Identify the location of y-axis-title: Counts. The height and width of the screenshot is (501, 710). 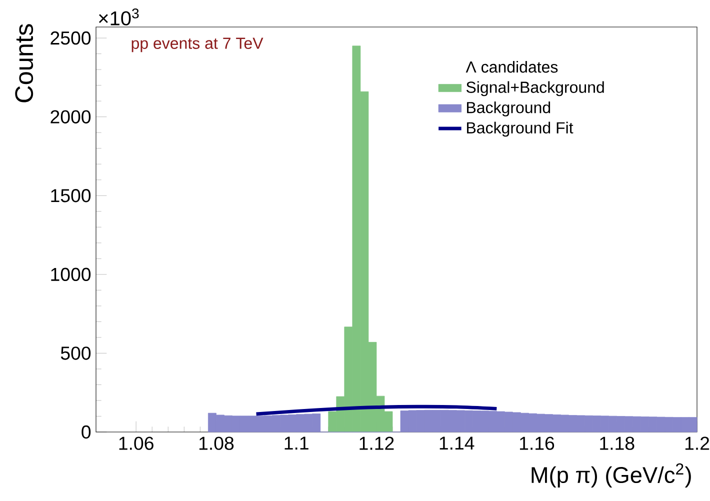
(24, 63).